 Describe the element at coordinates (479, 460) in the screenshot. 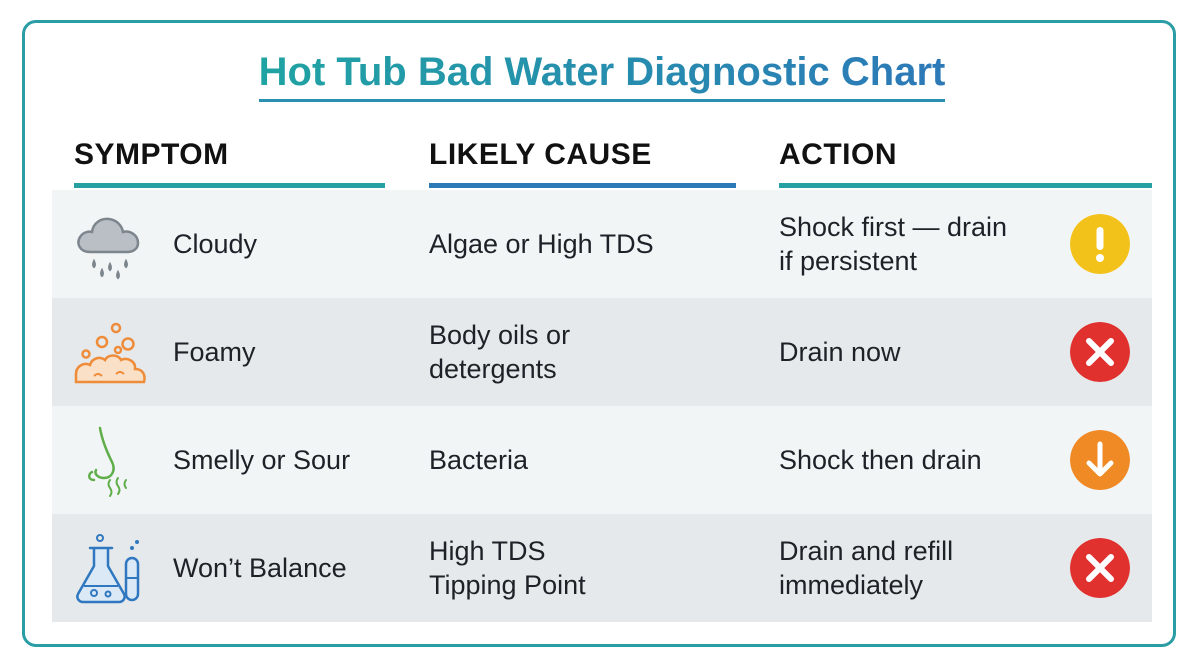

I see `cause-line: Bacteria` at that location.